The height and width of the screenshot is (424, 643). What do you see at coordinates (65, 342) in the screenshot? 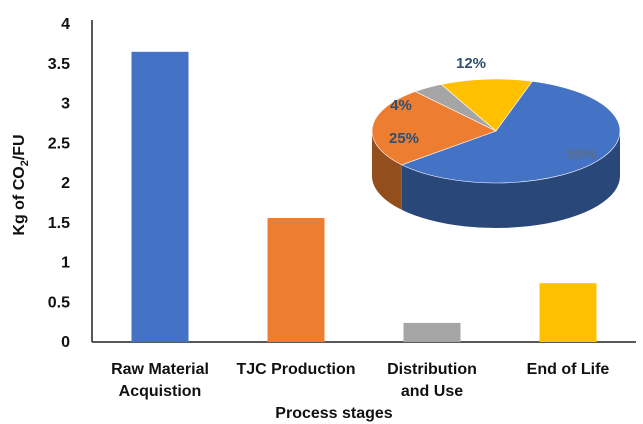
I see `y-tick-label: 0` at bounding box center [65, 342].